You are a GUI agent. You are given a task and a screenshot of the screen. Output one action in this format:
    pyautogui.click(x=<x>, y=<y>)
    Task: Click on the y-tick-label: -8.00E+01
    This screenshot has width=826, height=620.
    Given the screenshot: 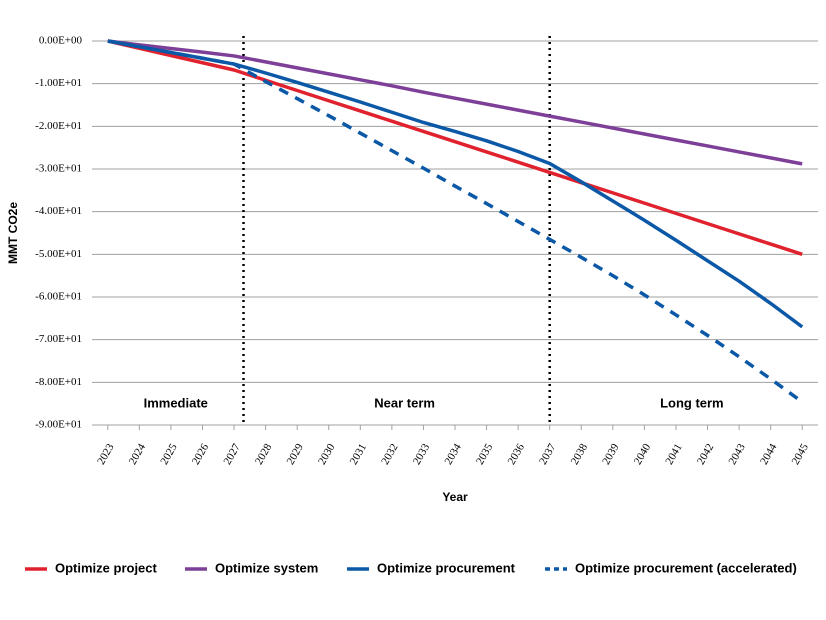 What is the action you would take?
    pyautogui.click(x=58, y=382)
    